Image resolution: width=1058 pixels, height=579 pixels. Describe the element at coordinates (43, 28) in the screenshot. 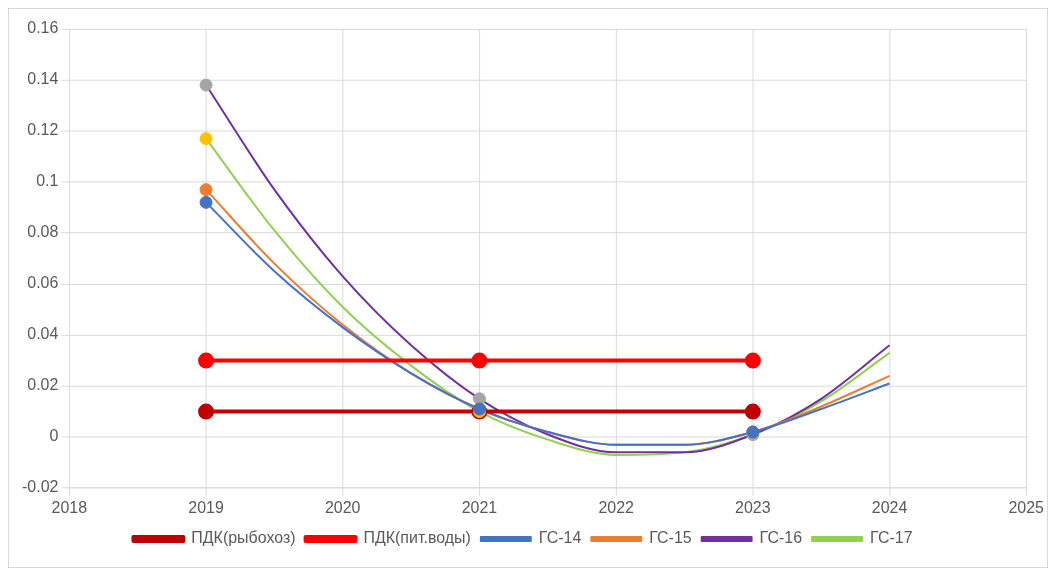

I see `y-tick-label: 0.16` at that location.